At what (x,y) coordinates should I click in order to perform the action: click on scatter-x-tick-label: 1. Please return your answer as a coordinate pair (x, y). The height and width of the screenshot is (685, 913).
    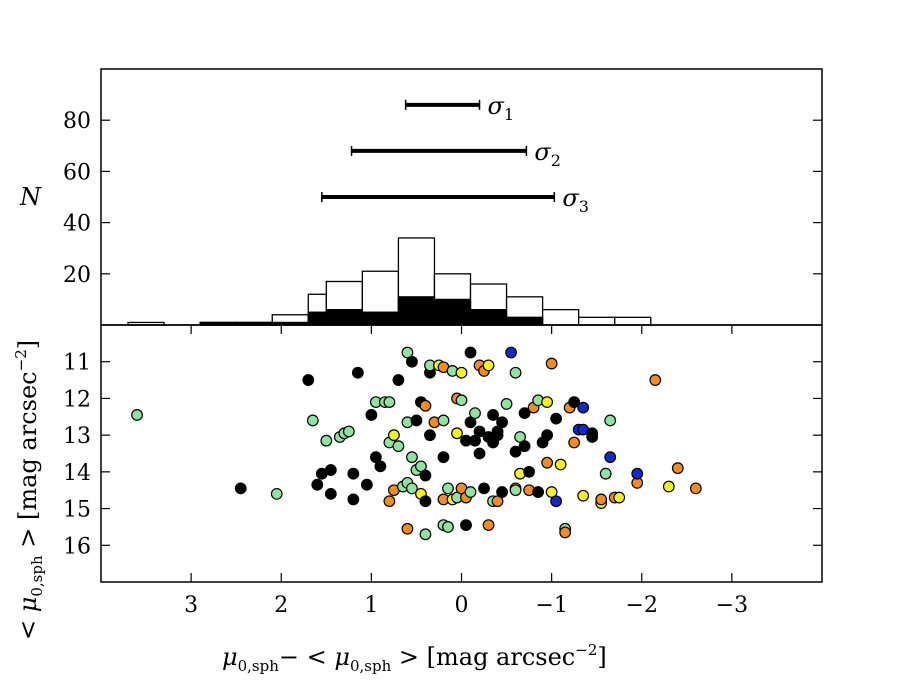
    Looking at the image, I should click on (371, 605).